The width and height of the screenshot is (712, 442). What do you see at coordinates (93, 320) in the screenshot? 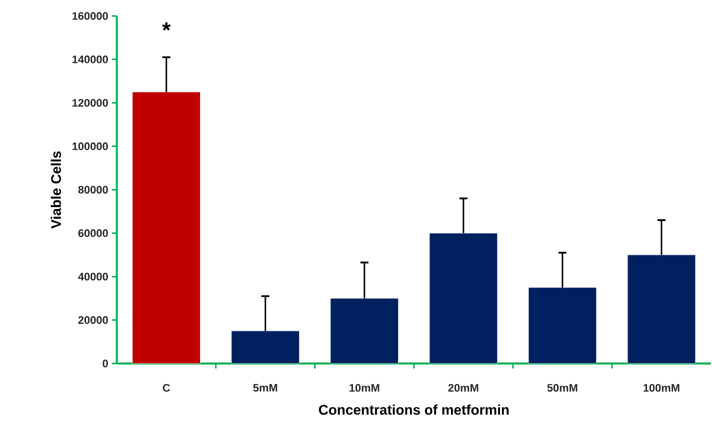
I see `y-tick-label: 20000` at bounding box center [93, 320].